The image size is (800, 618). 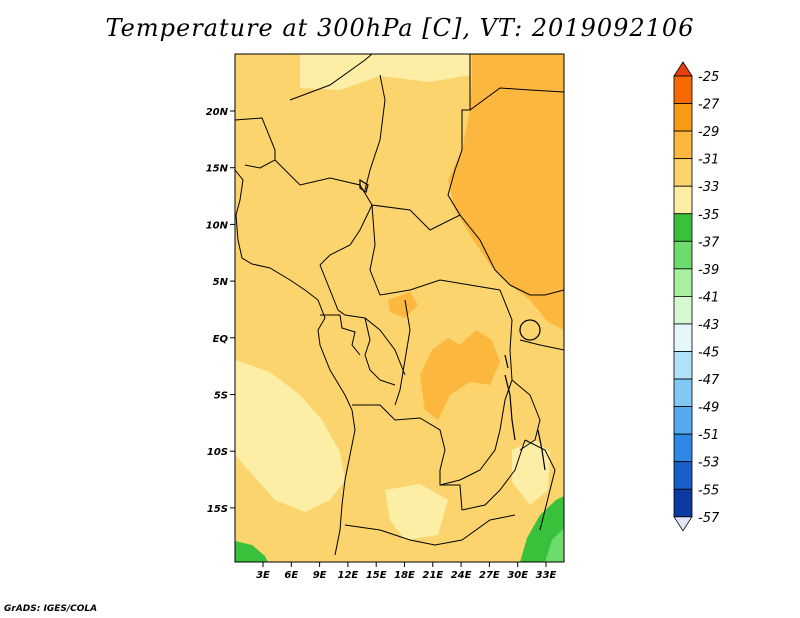 I want to click on colorbar-label: -45, so click(x=708, y=353).